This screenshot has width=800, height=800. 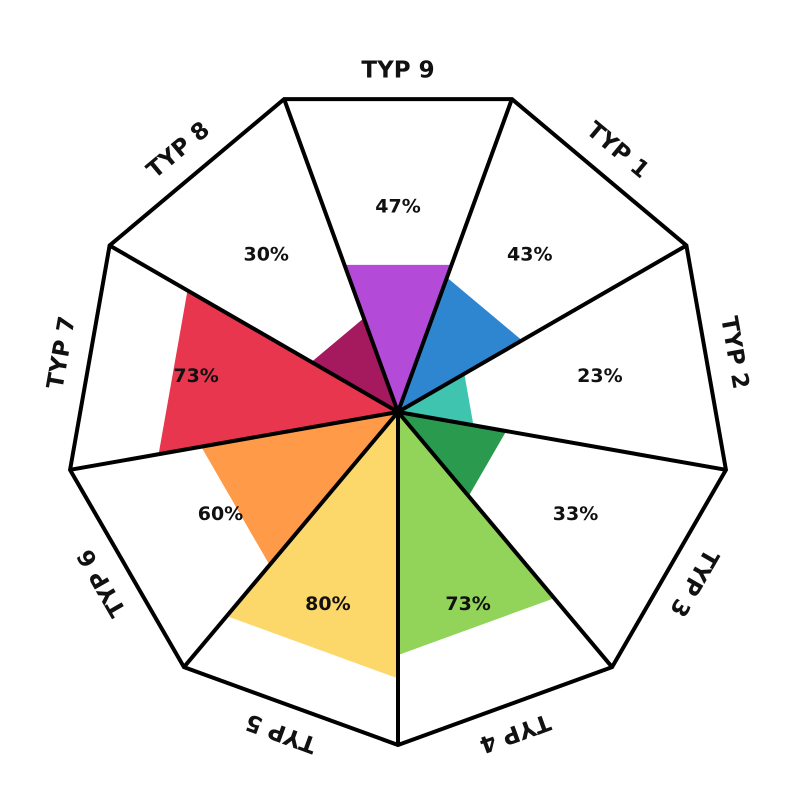 I want to click on category-label: TYP 9, so click(x=397, y=71).